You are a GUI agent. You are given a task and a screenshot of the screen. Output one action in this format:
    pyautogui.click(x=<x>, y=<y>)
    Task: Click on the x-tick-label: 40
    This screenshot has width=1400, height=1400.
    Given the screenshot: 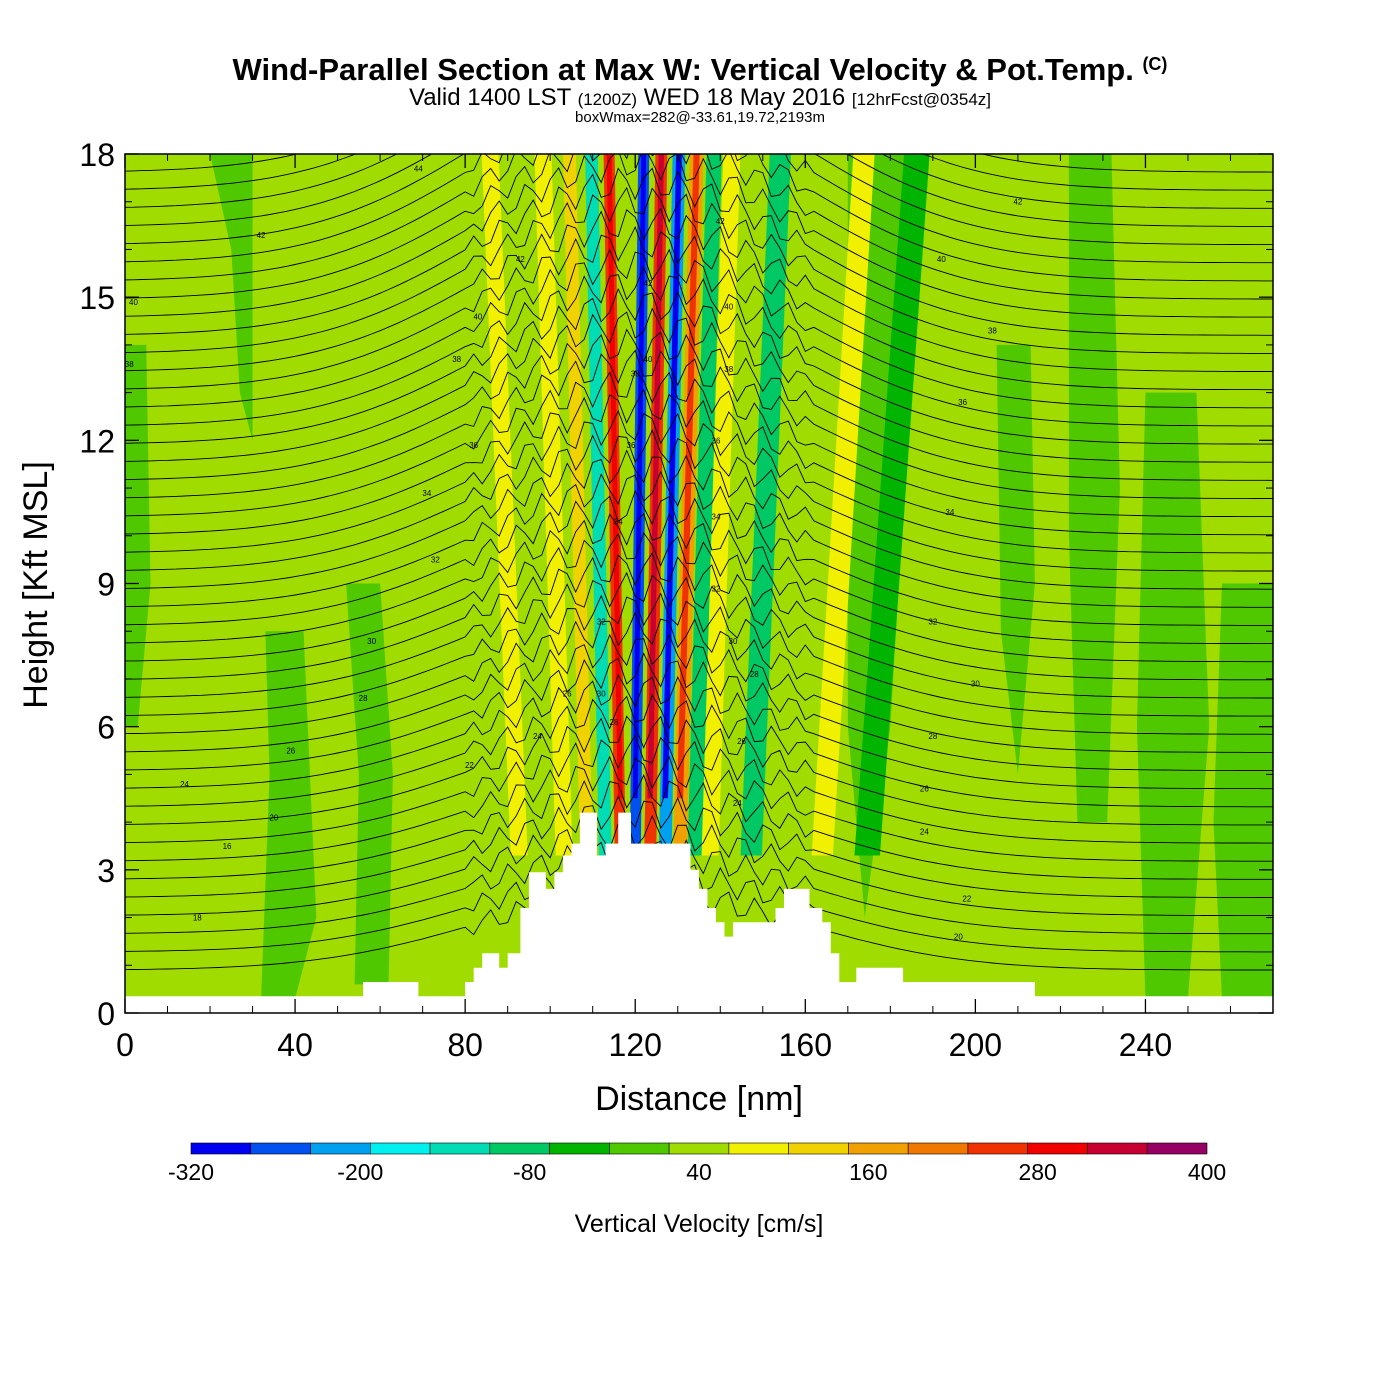 What is the action you would take?
    pyautogui.click(x=295, y=1045)
    